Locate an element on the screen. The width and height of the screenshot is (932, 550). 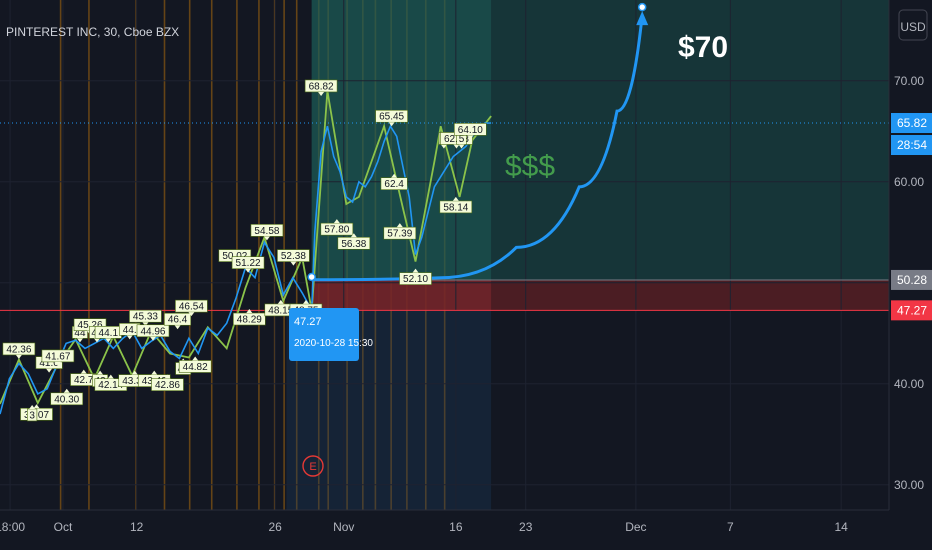
pivot-label-text: 62.4 is located at coordinates (394, 184).